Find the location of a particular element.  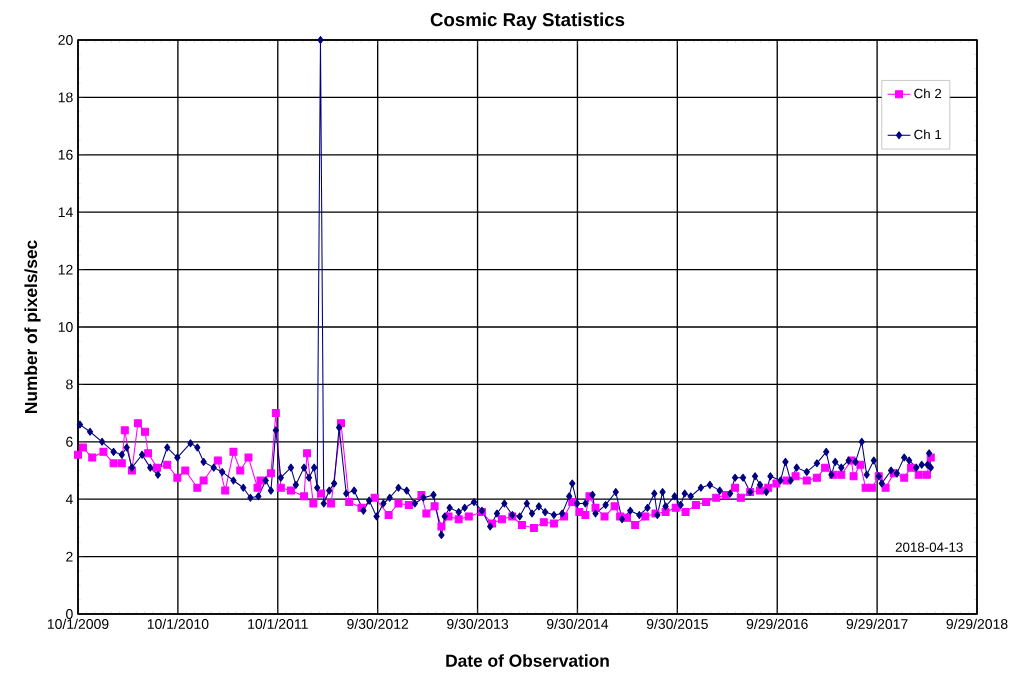

x-tick-label: 9/30/2015 is located at coordinates (677, 623).